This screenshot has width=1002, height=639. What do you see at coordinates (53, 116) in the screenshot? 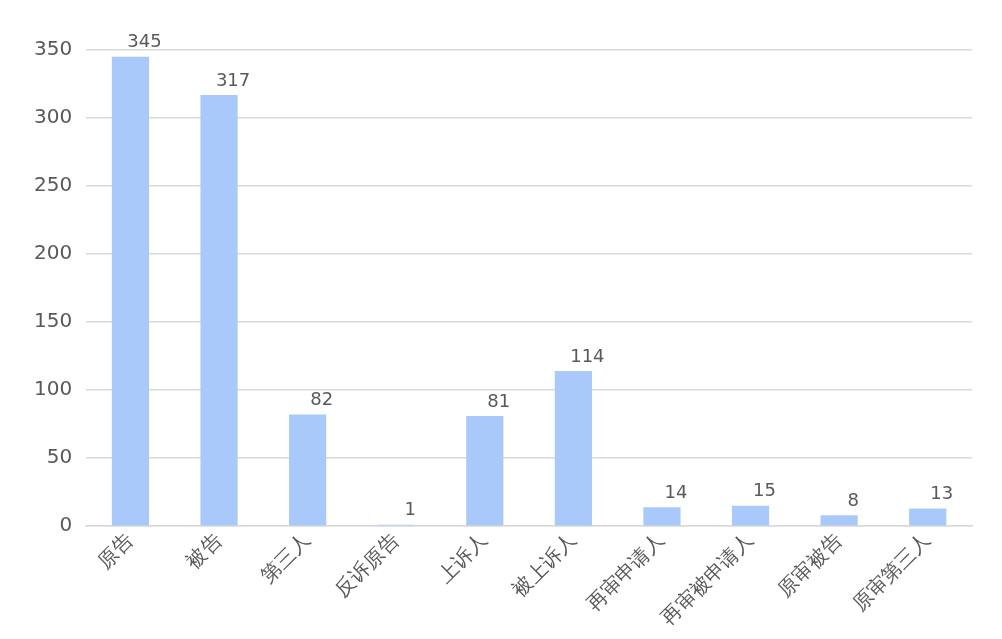
I see `y-tick-label: 300` at bounding box center [53, 116].